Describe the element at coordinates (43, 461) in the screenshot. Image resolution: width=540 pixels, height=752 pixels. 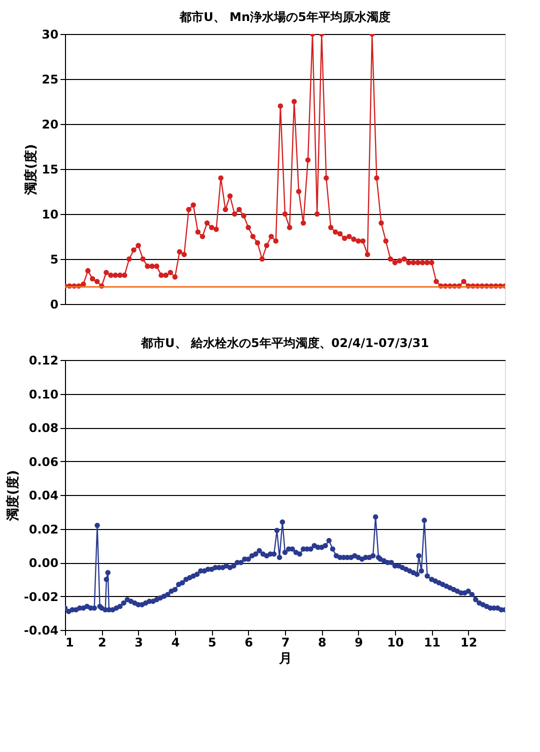
I see `y-tick-label: 0.06` at that location.